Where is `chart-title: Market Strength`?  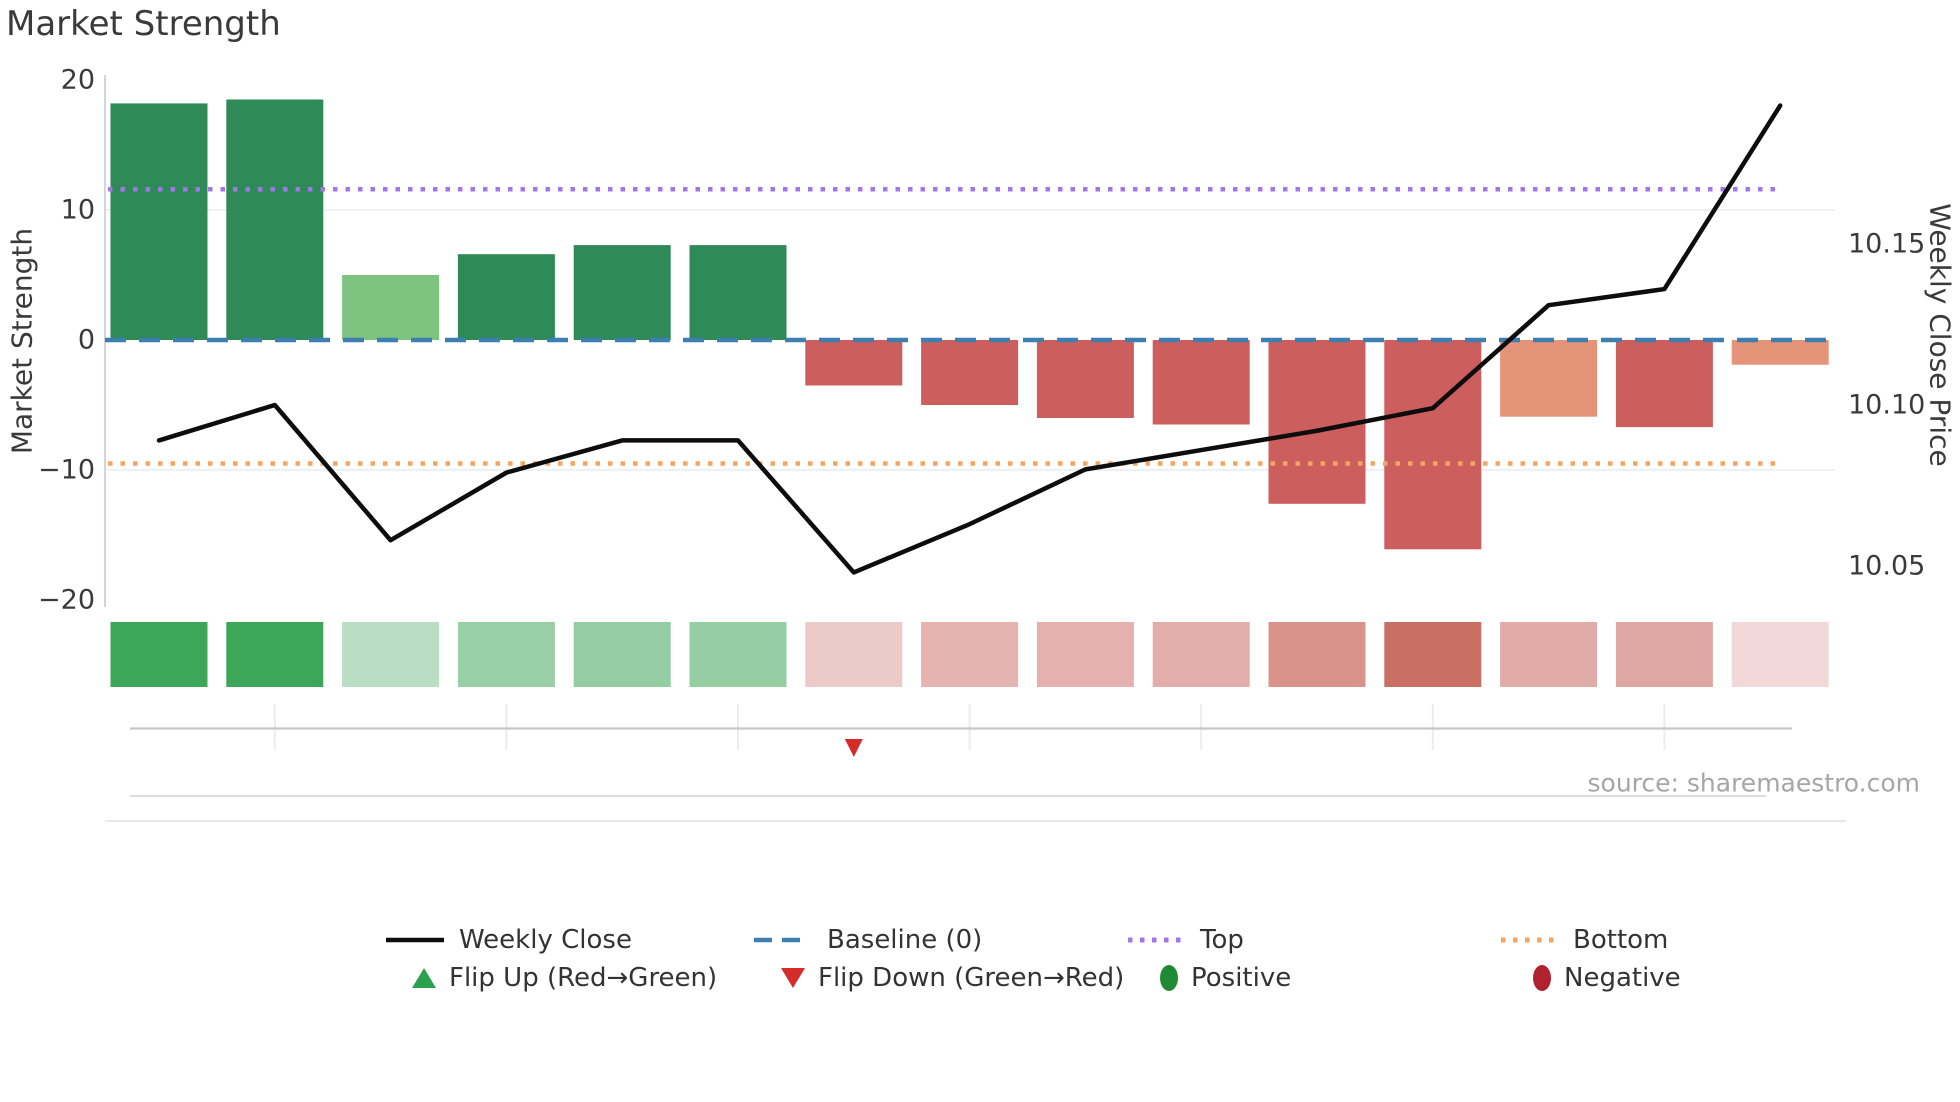
chart-title: Market Strength is located at coordinates (143, 24).